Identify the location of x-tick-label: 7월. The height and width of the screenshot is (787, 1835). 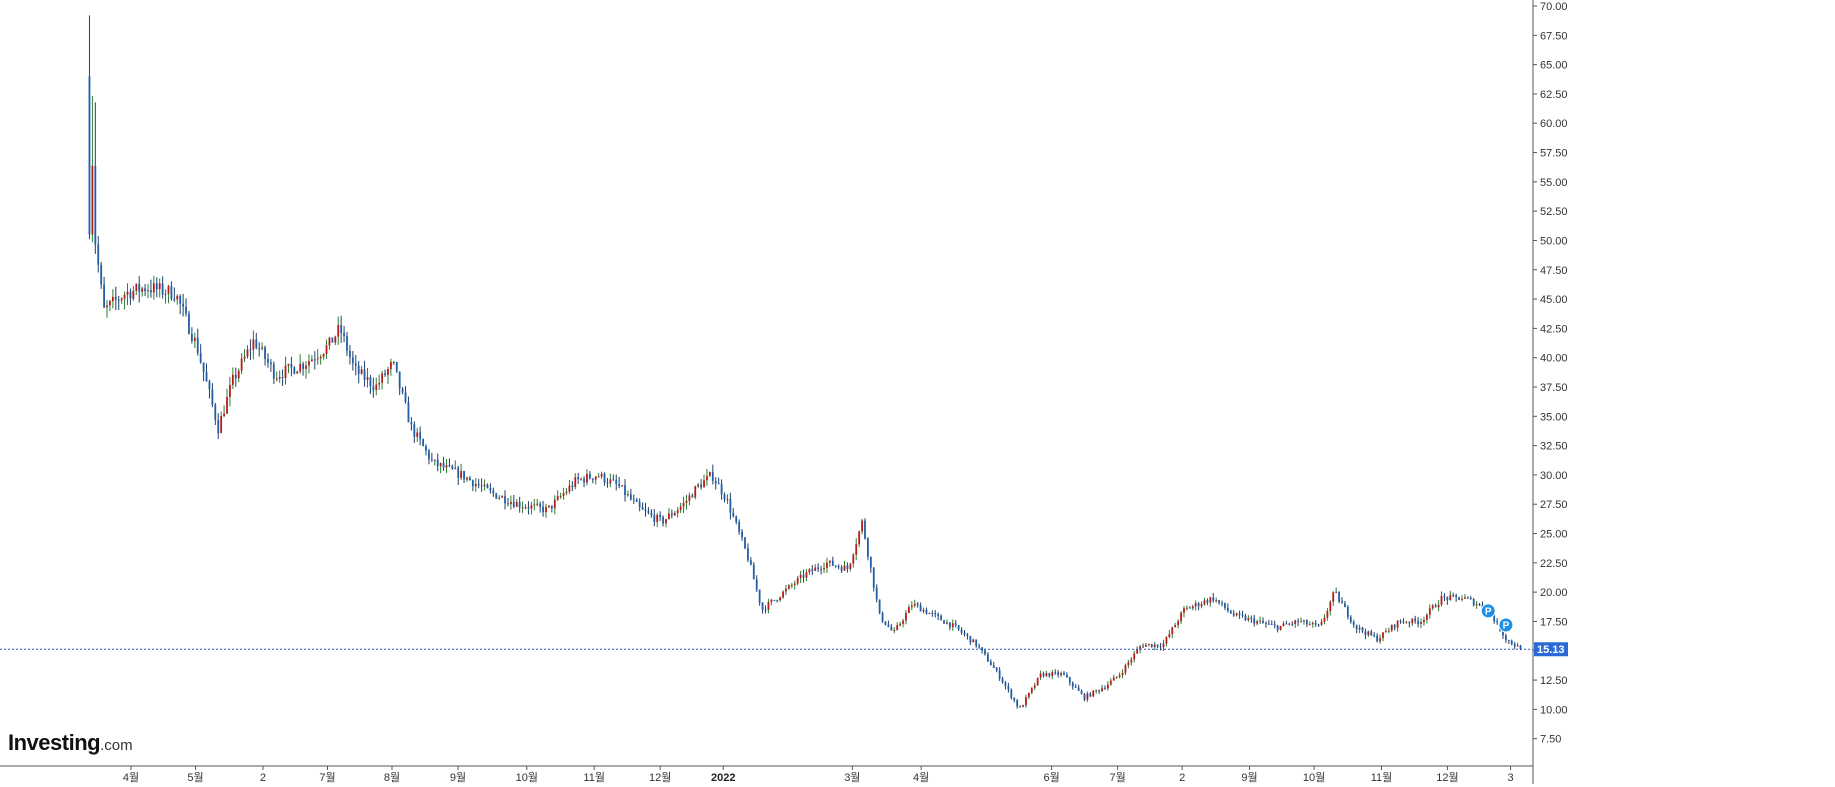
(1117, 777).